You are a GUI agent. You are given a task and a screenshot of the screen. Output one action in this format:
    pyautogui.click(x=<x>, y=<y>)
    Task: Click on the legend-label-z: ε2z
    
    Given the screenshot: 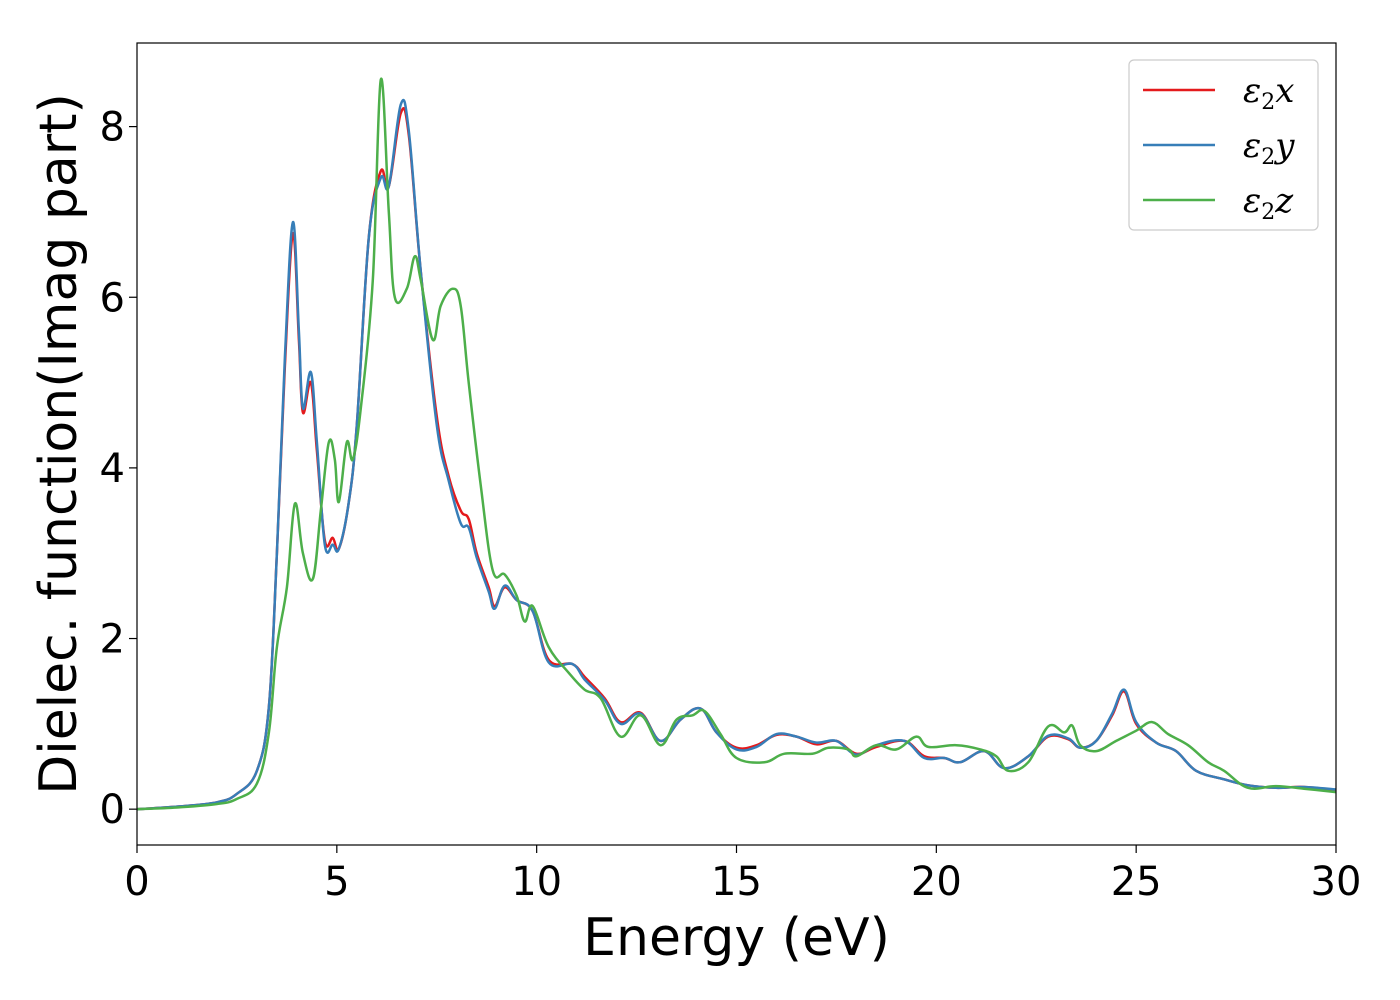 What is the action you would take?
    pyautogui.click(x=1268, y=203)
    